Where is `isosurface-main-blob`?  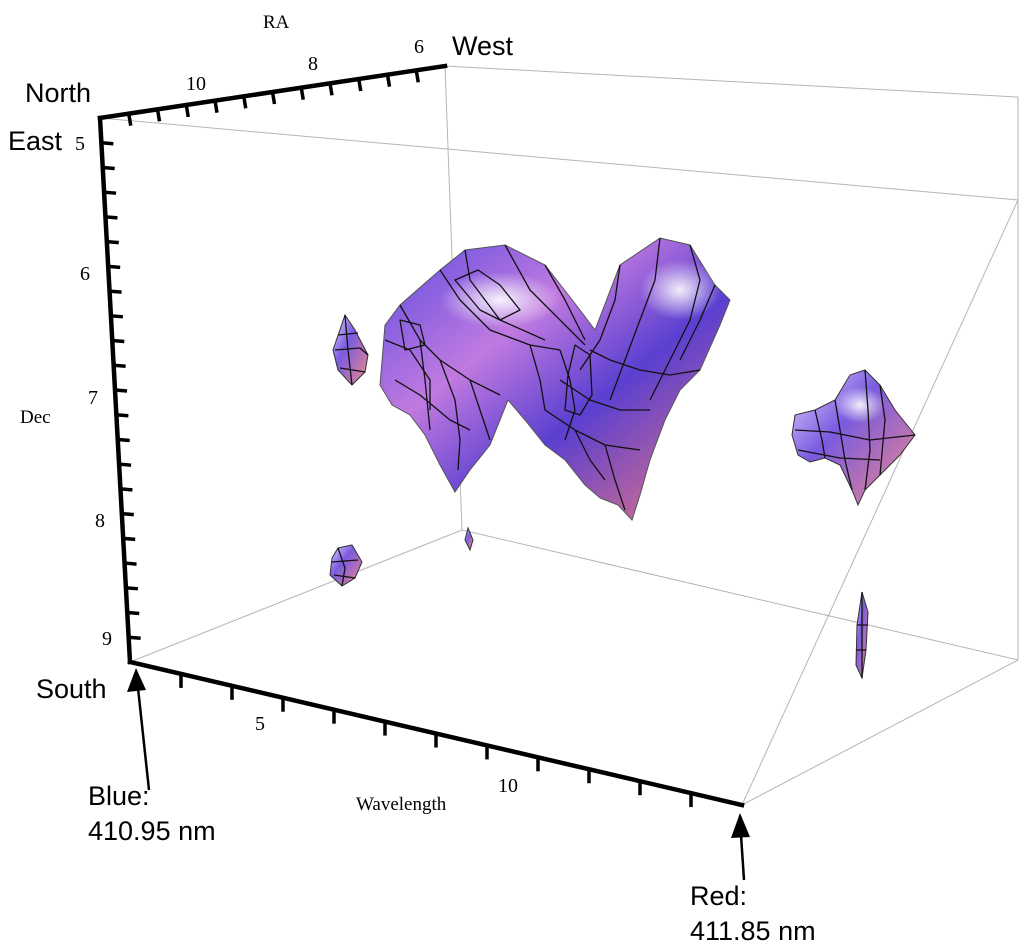
isosurface-main-blob is located at coordinates (555, 379).